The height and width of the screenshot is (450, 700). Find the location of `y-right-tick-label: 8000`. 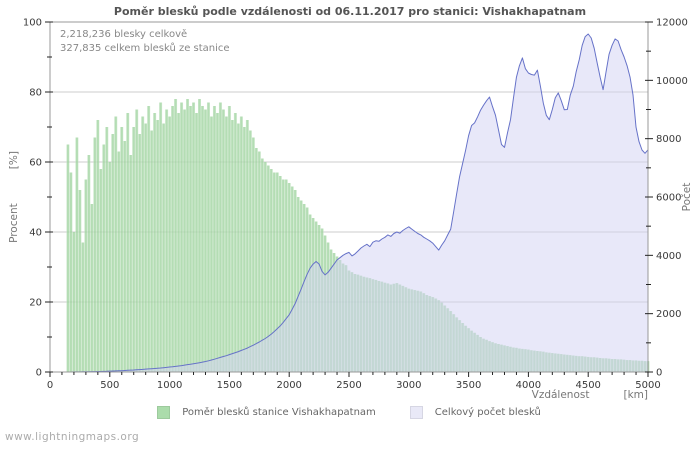

y-right-tick-label: 8000 is located at coordinates (668, 139).